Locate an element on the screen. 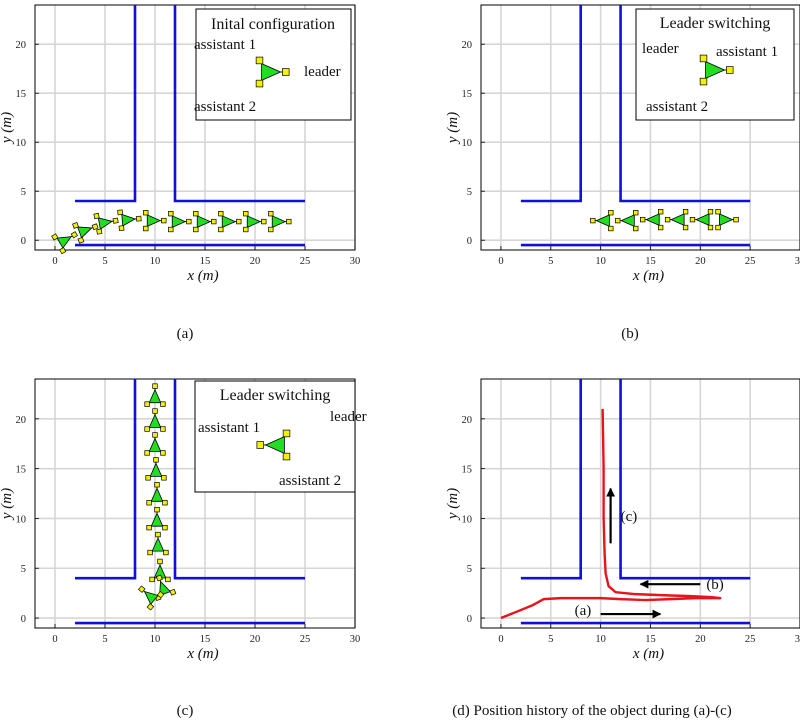 This screenshot has height=720, width=800. x-tick-label: 30 is located at coordinates (797, 639).